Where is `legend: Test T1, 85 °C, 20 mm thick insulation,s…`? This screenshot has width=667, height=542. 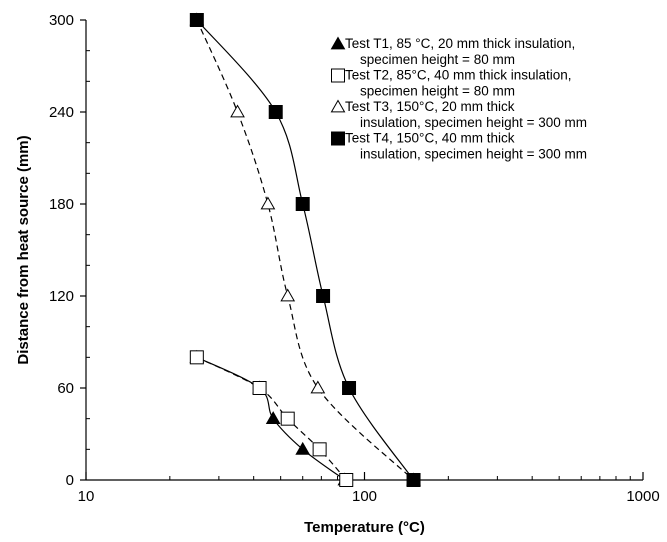
legend: Test T1, 85 °C, 20 mm thick insulation,s… is located at coordinates (458, 99).